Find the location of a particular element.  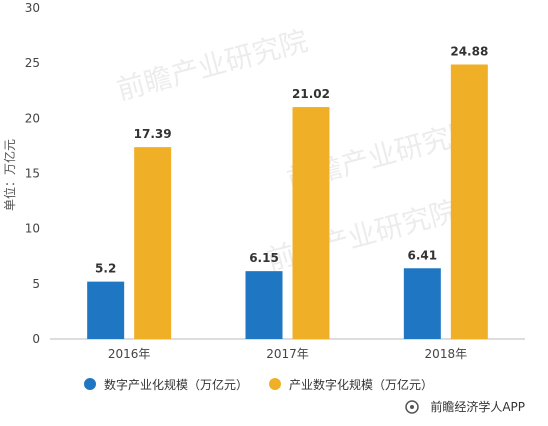

y-tick-label: 20 is located at coordinates (32, 118).